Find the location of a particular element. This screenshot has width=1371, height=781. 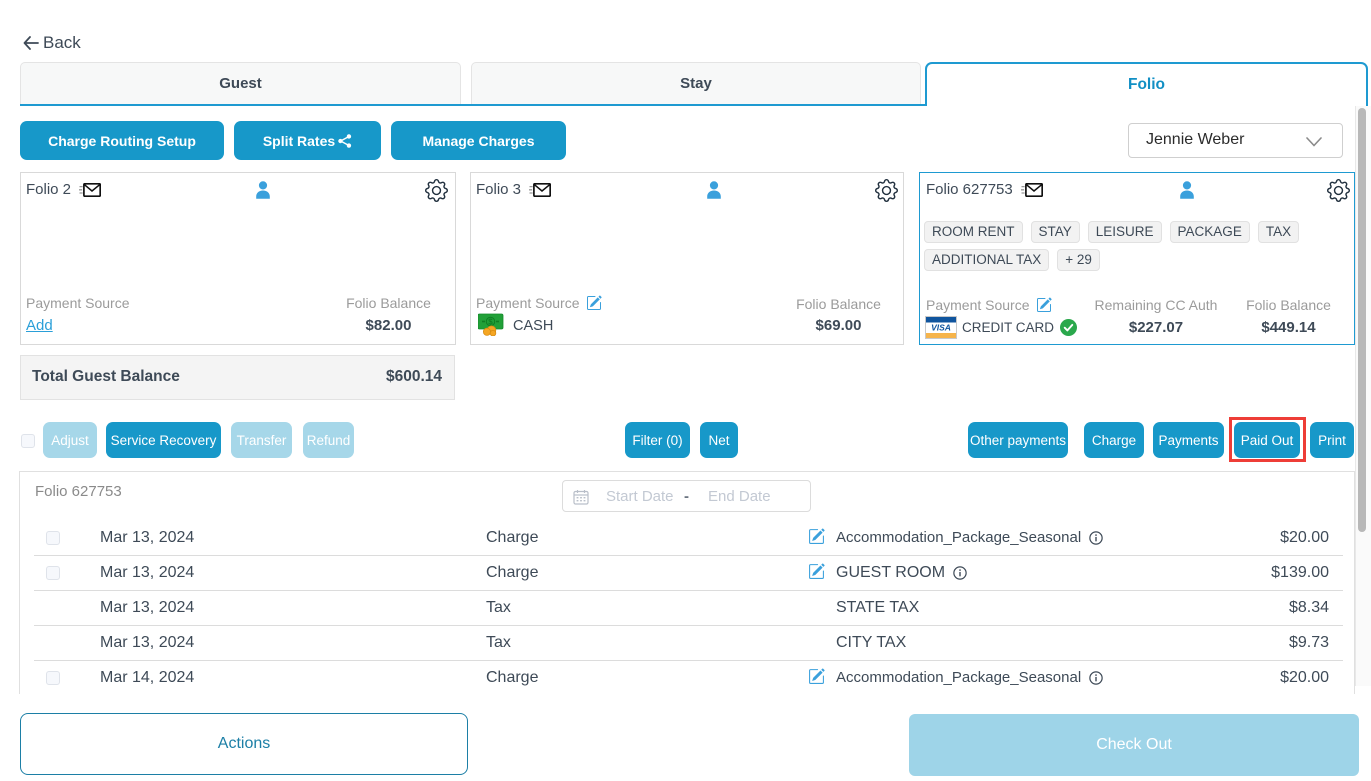

svg-text: VISA is located at coordinates (941, 328).